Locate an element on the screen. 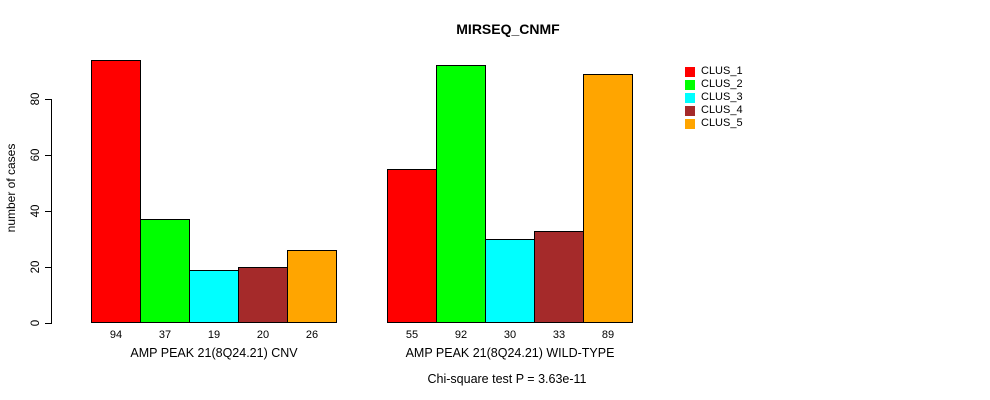 The width and height of the screenshot is (990, 400). bar-value-label: 89 is located at coordinates (608, 335).